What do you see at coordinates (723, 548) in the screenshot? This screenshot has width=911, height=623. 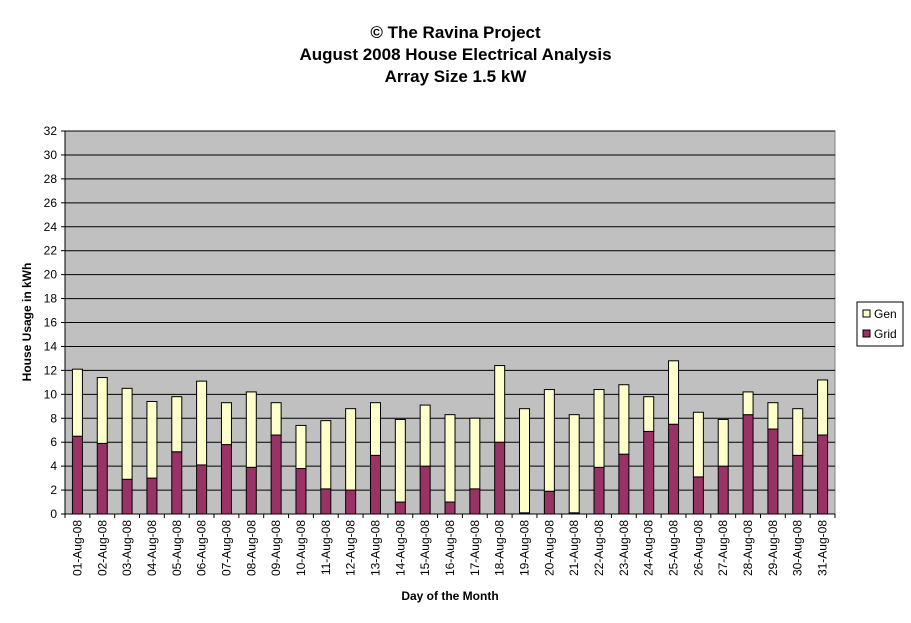 I see `x-tick-label: 27-Aug-08` at bounding box center [723, 548].